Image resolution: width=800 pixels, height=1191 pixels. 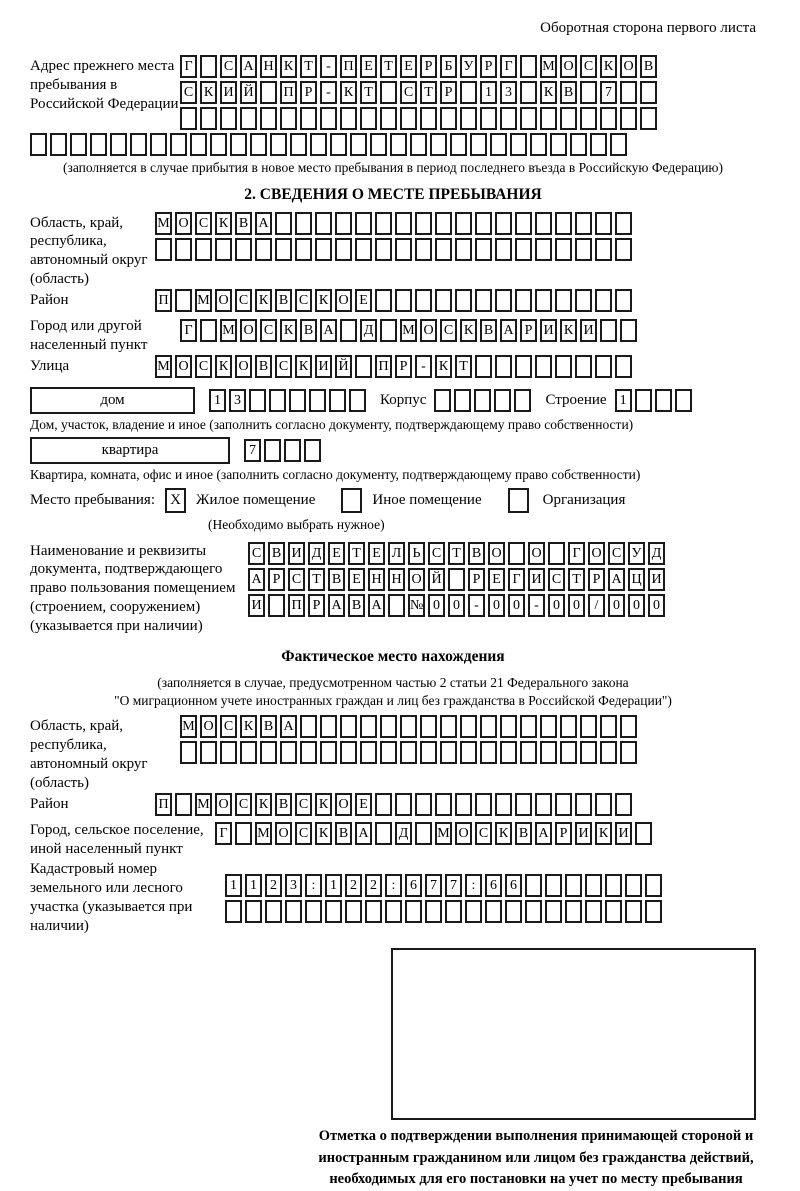 What do you see at coordinates (313, 886) in the screenshot?
I see `char-cell: :` at bounding box center [313, 886].